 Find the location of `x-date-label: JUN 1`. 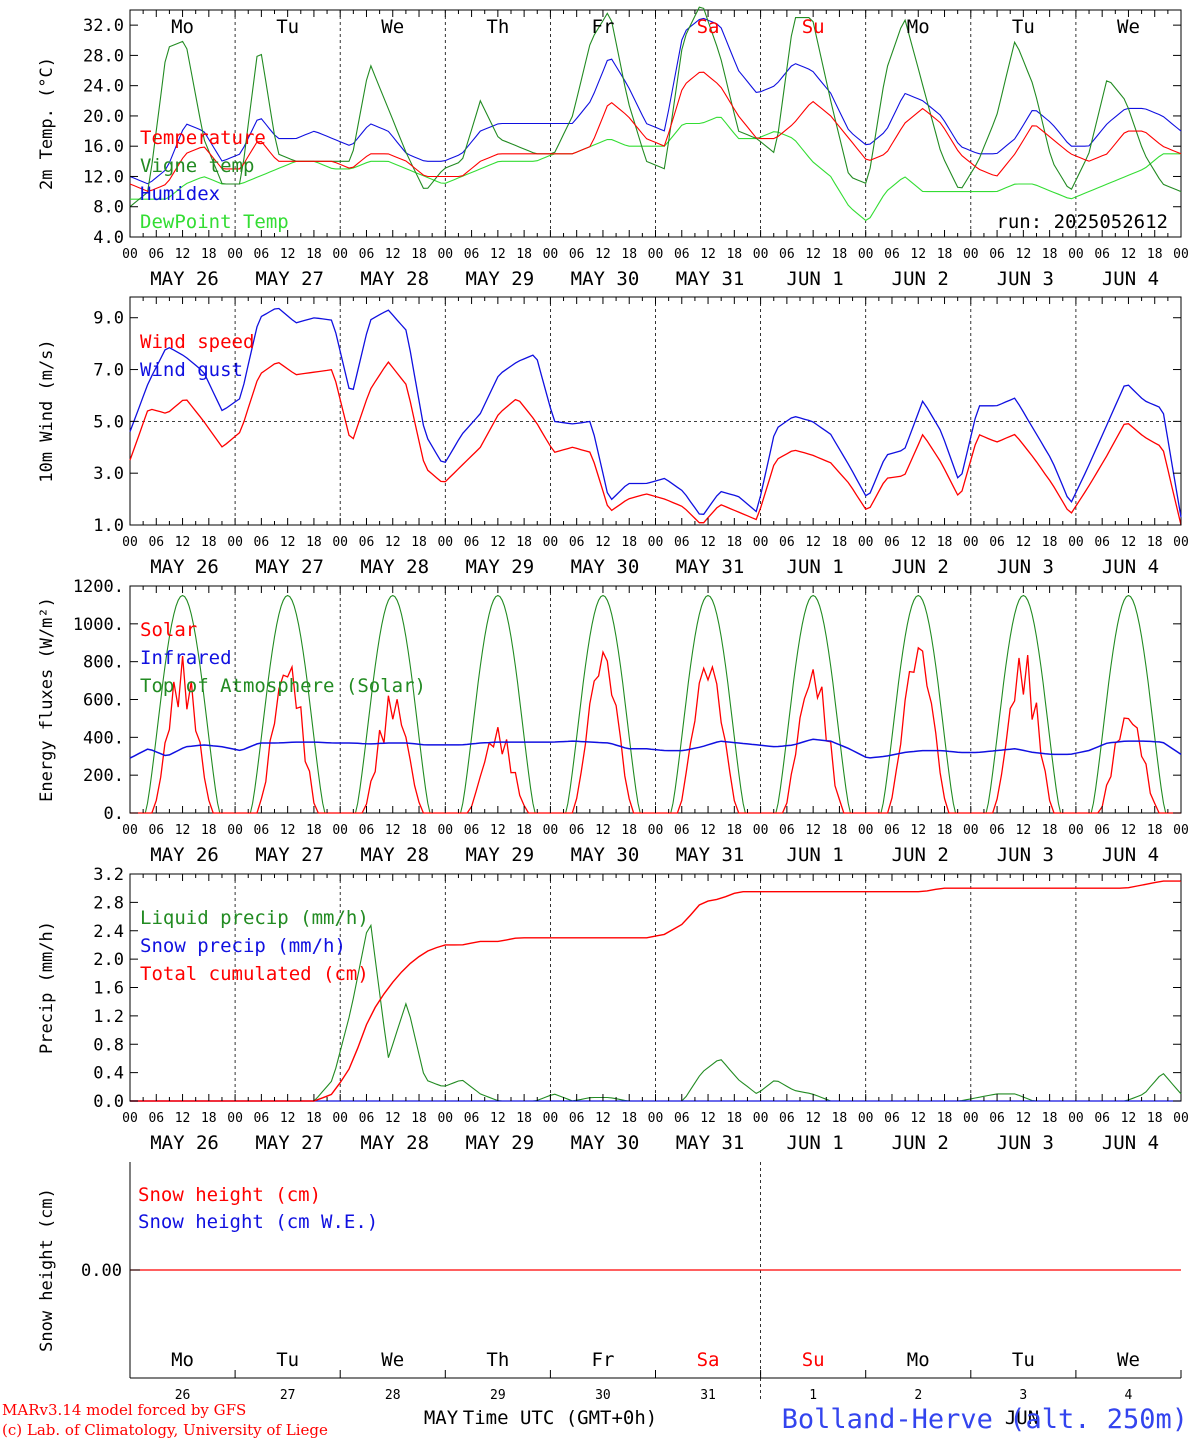

x-date-label: JUN 1 is located at coordinates (815, 279).